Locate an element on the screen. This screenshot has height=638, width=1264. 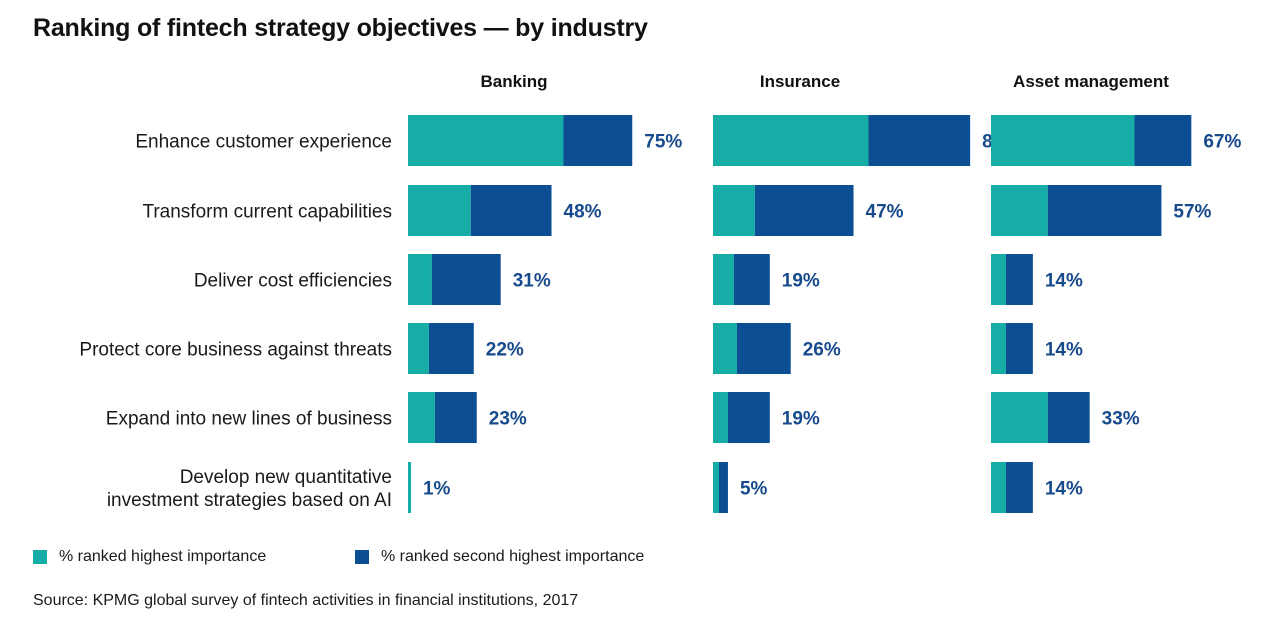
legend-label-second: % ranked second highest importance is located at coordinates (513, 556).